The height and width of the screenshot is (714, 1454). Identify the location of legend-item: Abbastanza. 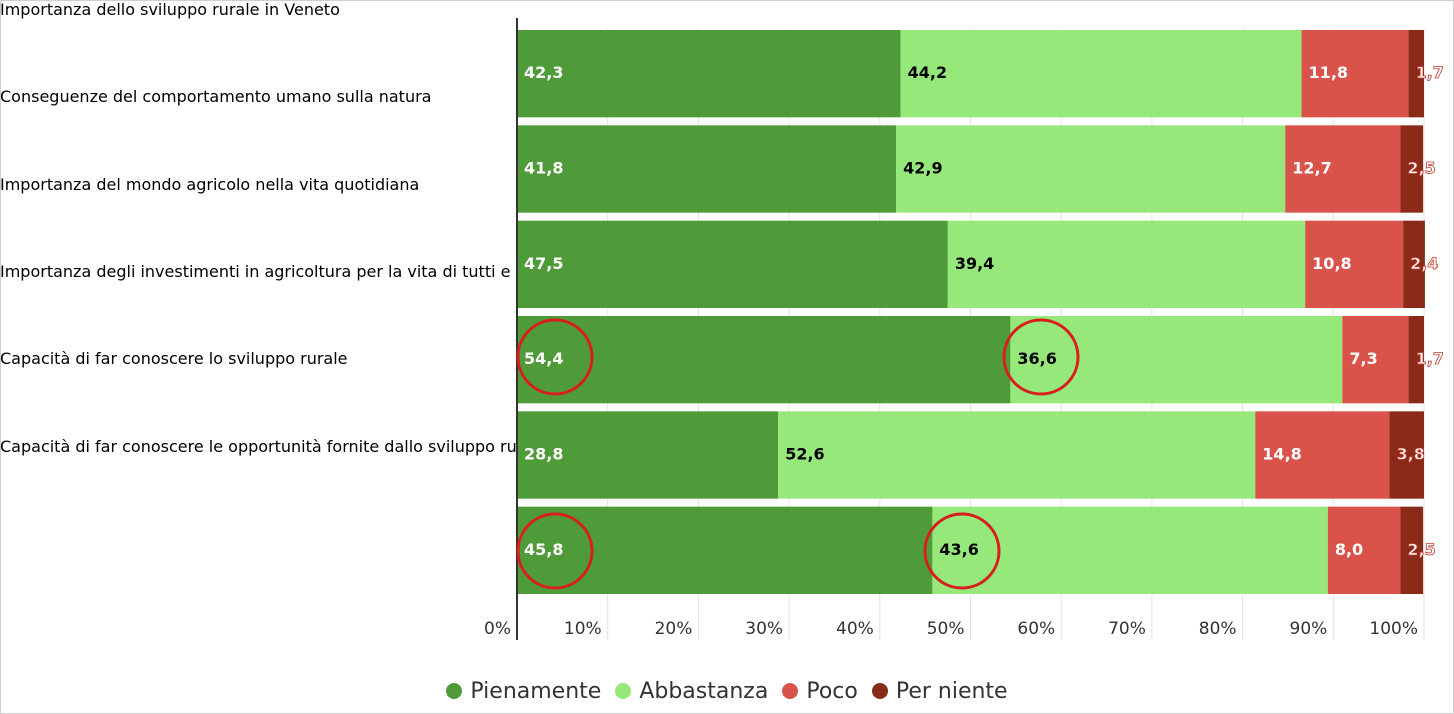
(691, 691).